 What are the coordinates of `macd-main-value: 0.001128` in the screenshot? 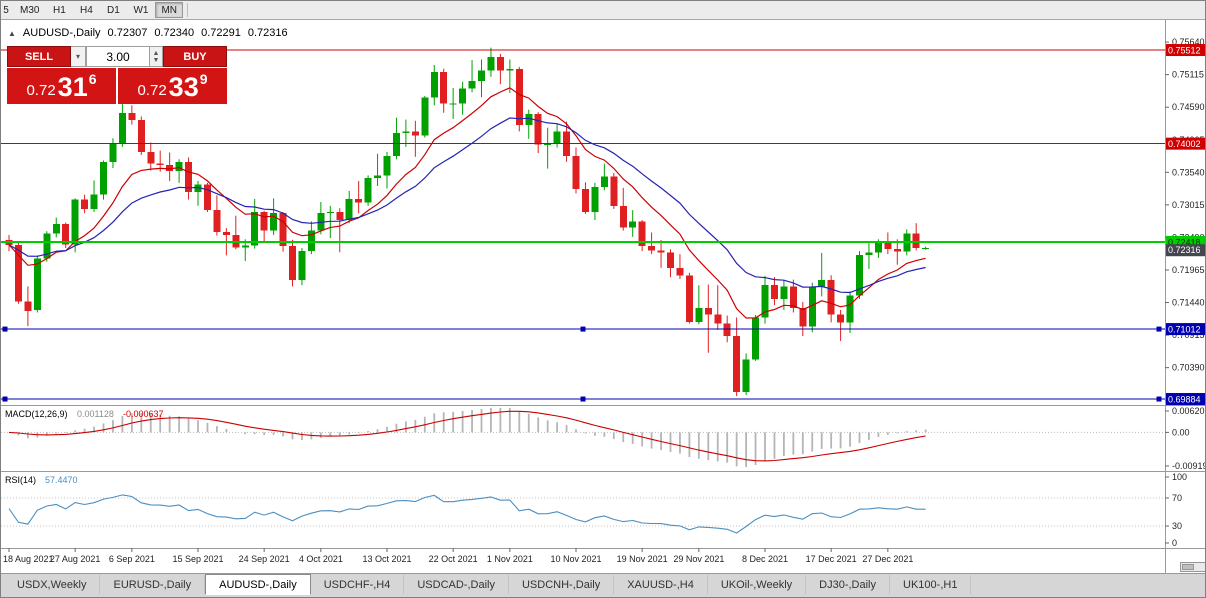 It's located at (95, 414).